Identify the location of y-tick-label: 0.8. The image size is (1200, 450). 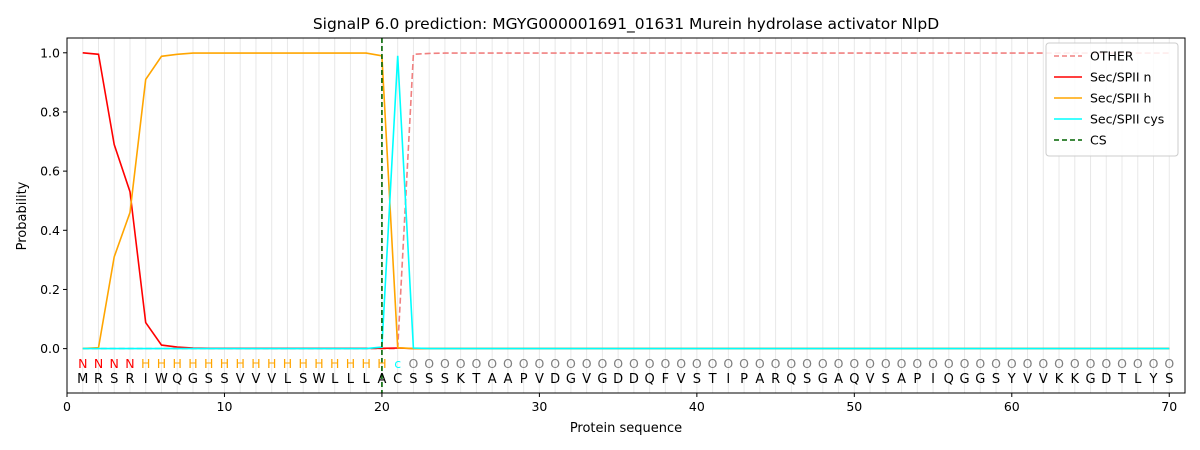
(50, 111).